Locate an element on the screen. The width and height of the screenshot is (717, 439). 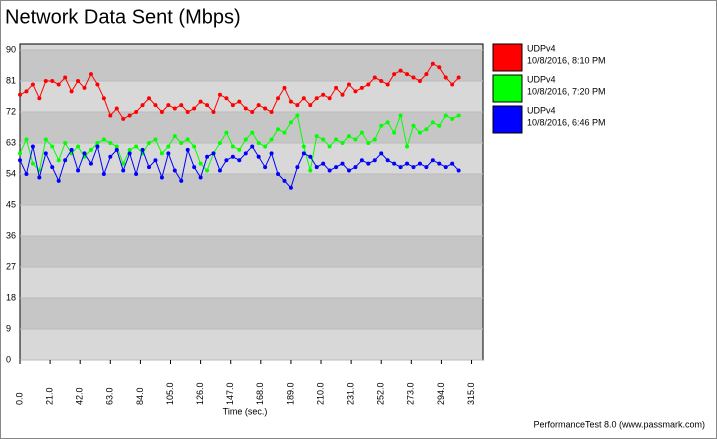
x-tick-label: 231.0 is located at coordinates (350, 393).